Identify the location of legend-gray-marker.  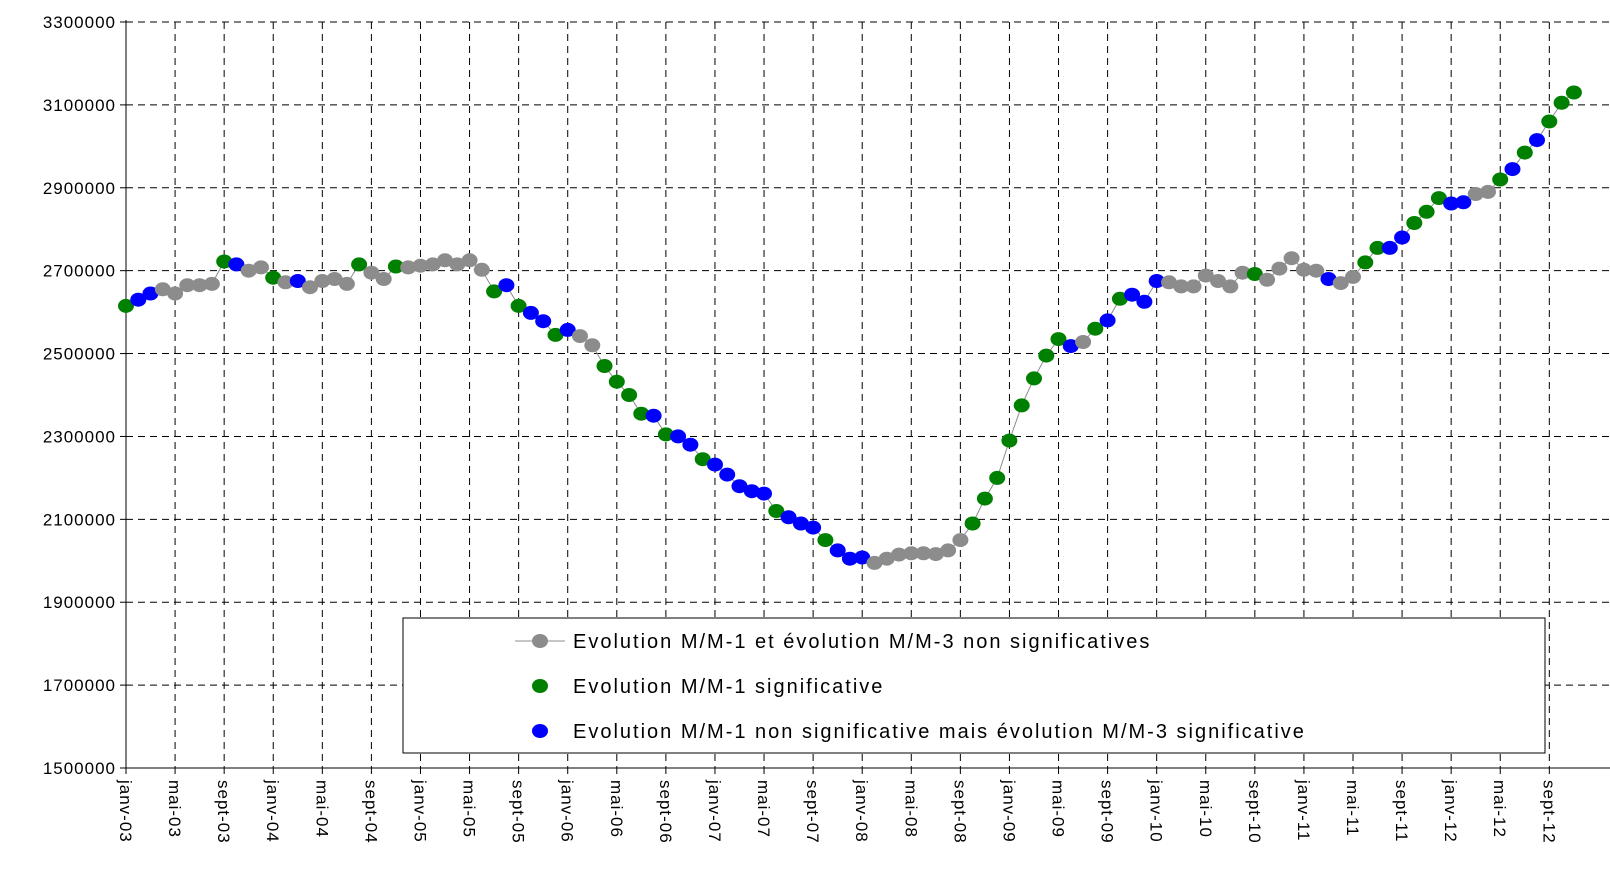
(540, 641).